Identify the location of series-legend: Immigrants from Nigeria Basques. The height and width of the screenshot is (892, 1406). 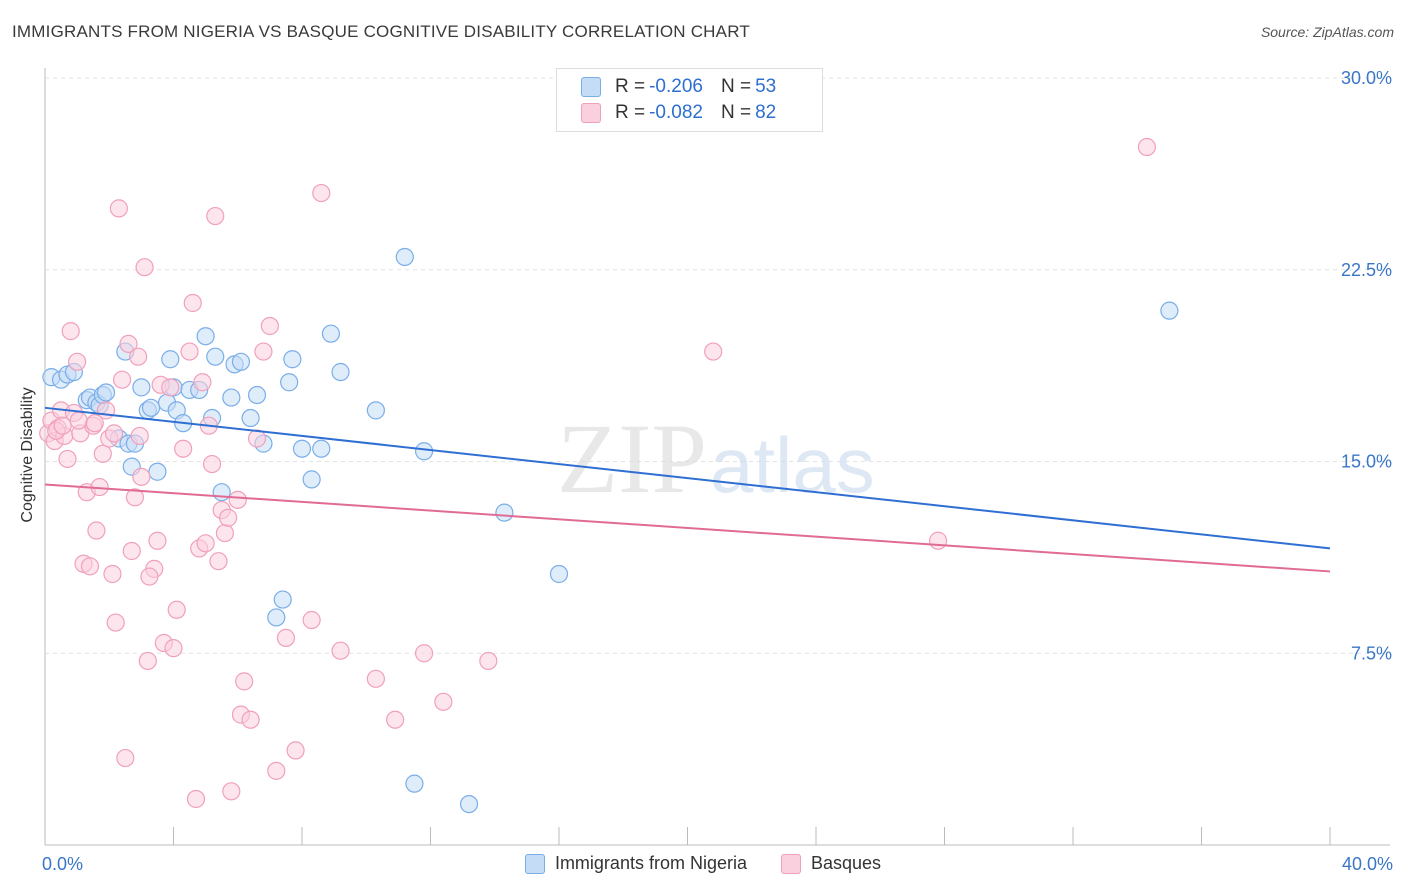
(703, 863).